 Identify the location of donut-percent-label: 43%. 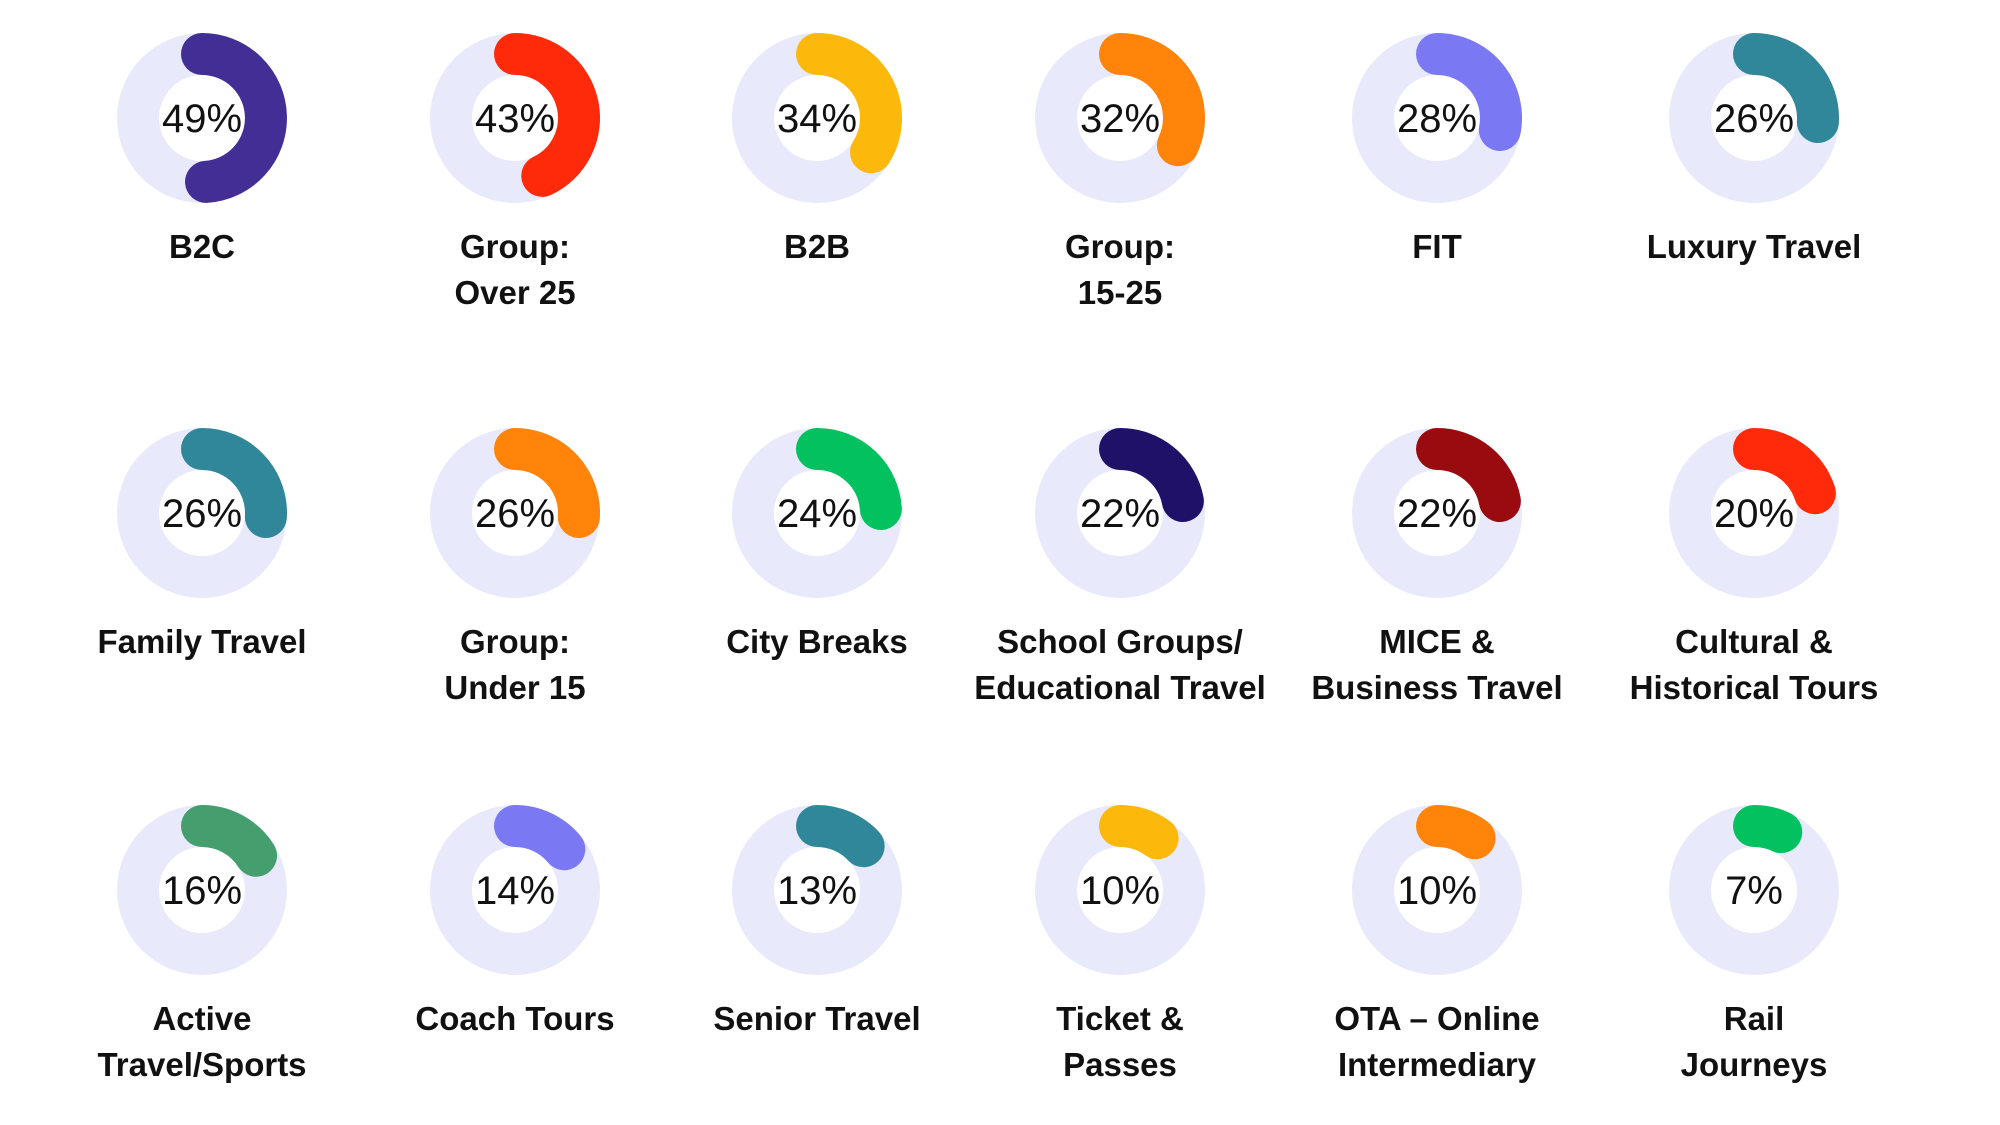
(515, 119).